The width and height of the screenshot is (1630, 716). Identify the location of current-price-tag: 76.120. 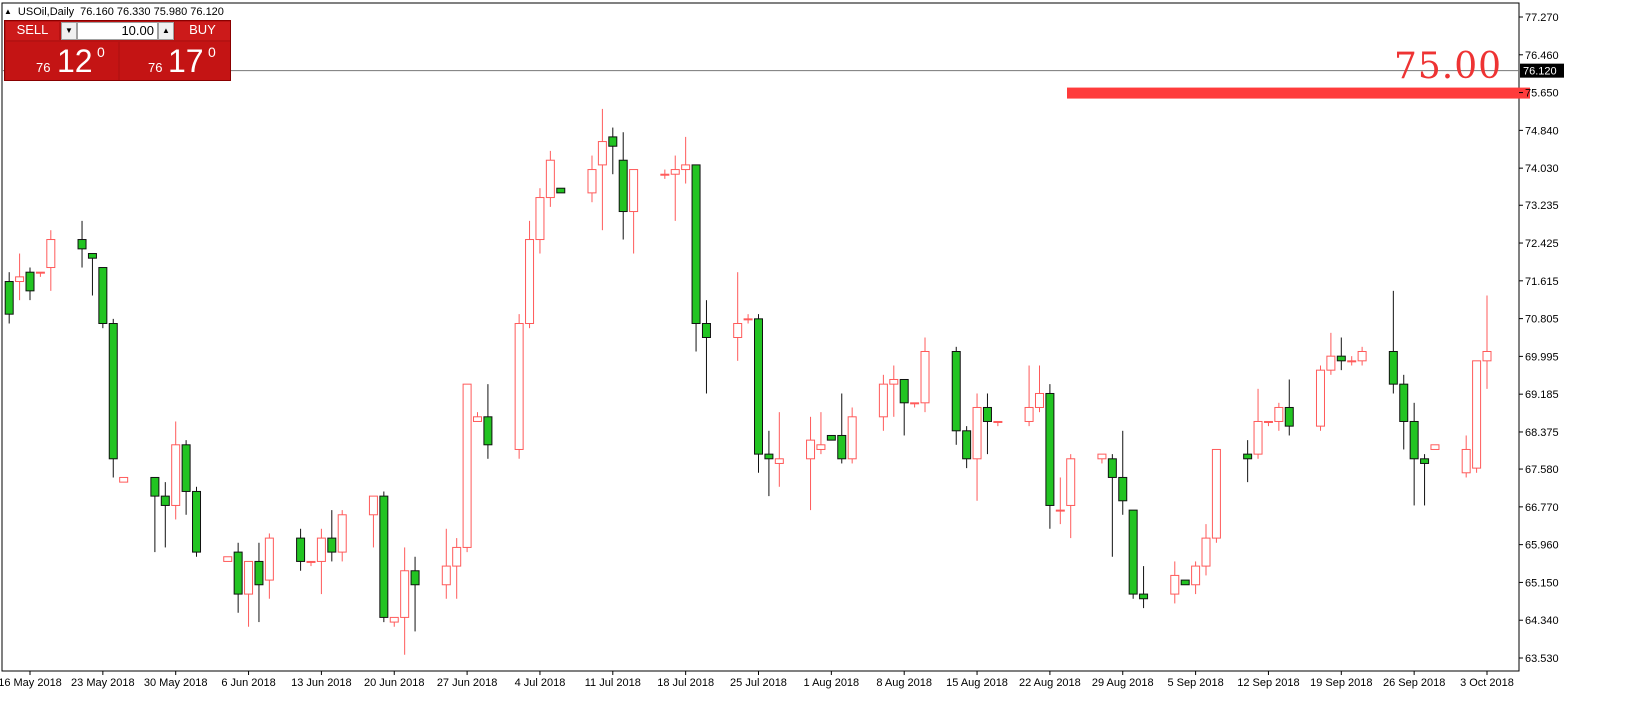
(1542, 70).